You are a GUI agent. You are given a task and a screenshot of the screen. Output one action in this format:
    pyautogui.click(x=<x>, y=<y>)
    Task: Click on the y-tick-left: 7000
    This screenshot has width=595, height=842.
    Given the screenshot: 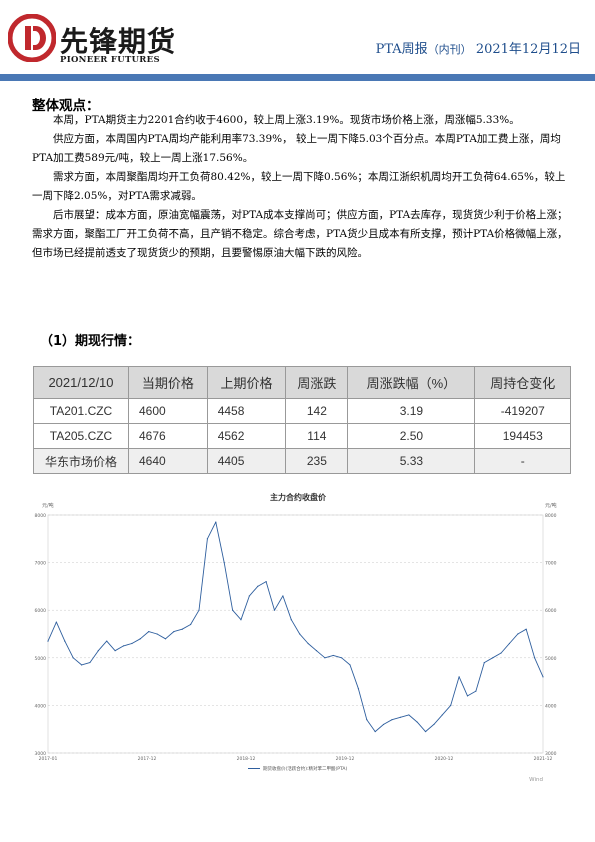 What is the action you would take?
    pyautogui.click(x=41, y=564)
    